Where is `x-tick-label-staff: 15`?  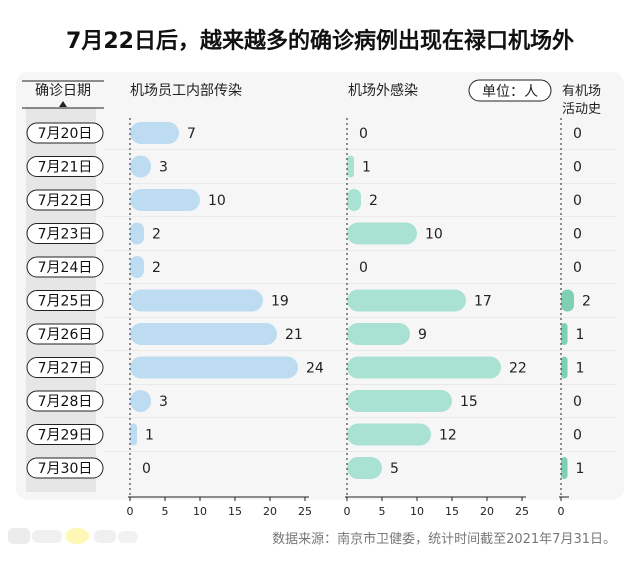 x-tick-label-staff: 15 is located at coordinates (235, 511).